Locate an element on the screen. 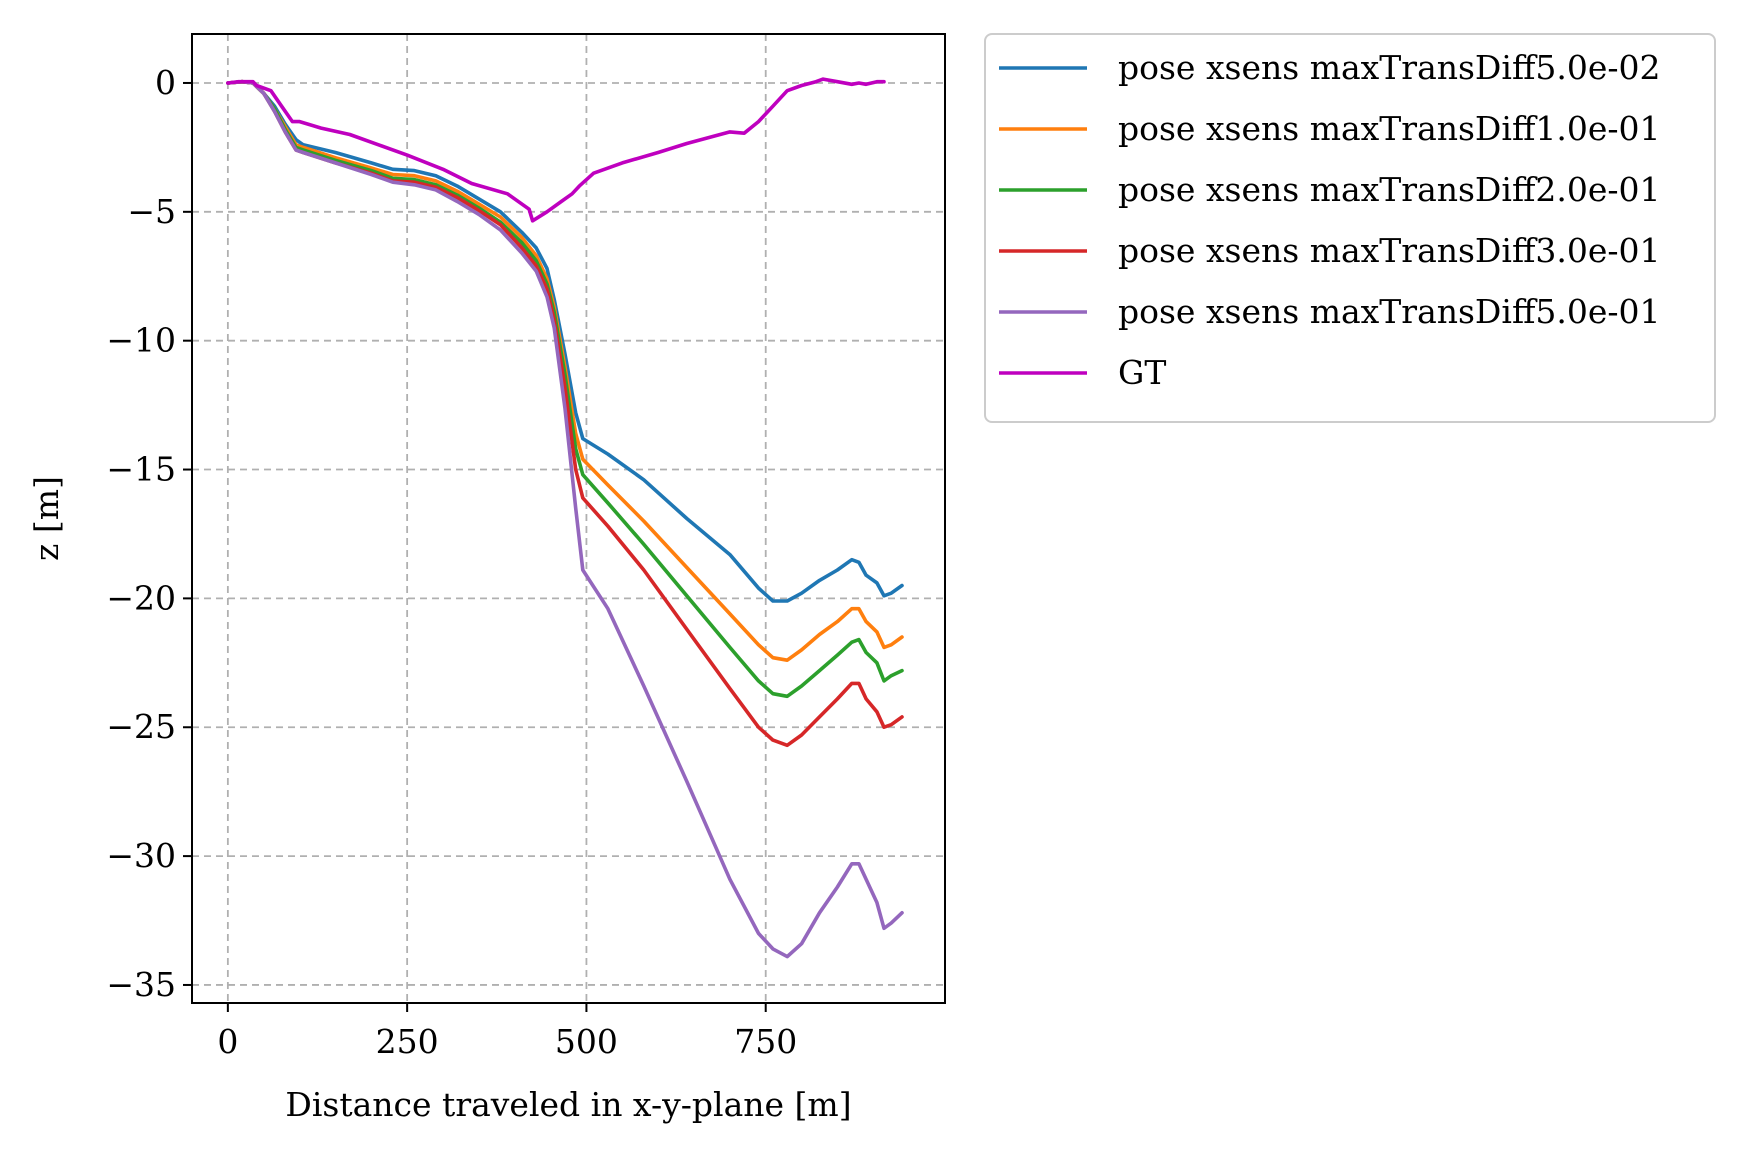  y-tick-label: −20 is located at coordinates (141, 597).